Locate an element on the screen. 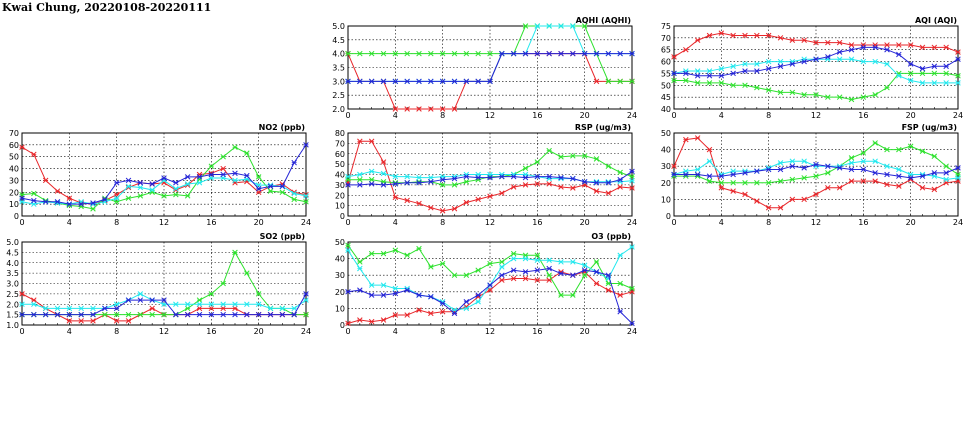 The height and width of the screenshot is (447, 975). y-tick-label: 1.5 is located at coordinates (12, 315).